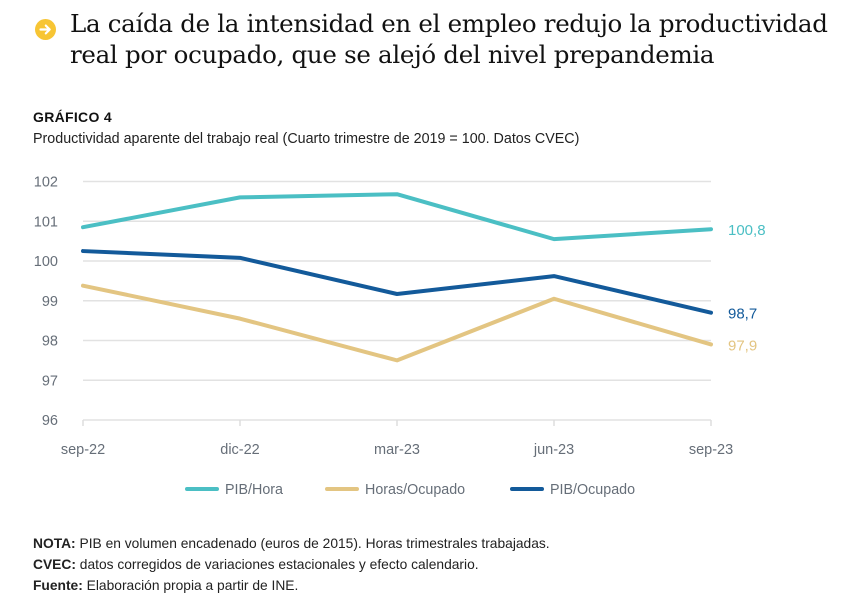 Image resolution: width=868 pixels, height=605 pixels. What do you see at coordinates (397, 323) in the screenshot?
I see `series-line-horas-ocupado` at bounding box center [397, 323].